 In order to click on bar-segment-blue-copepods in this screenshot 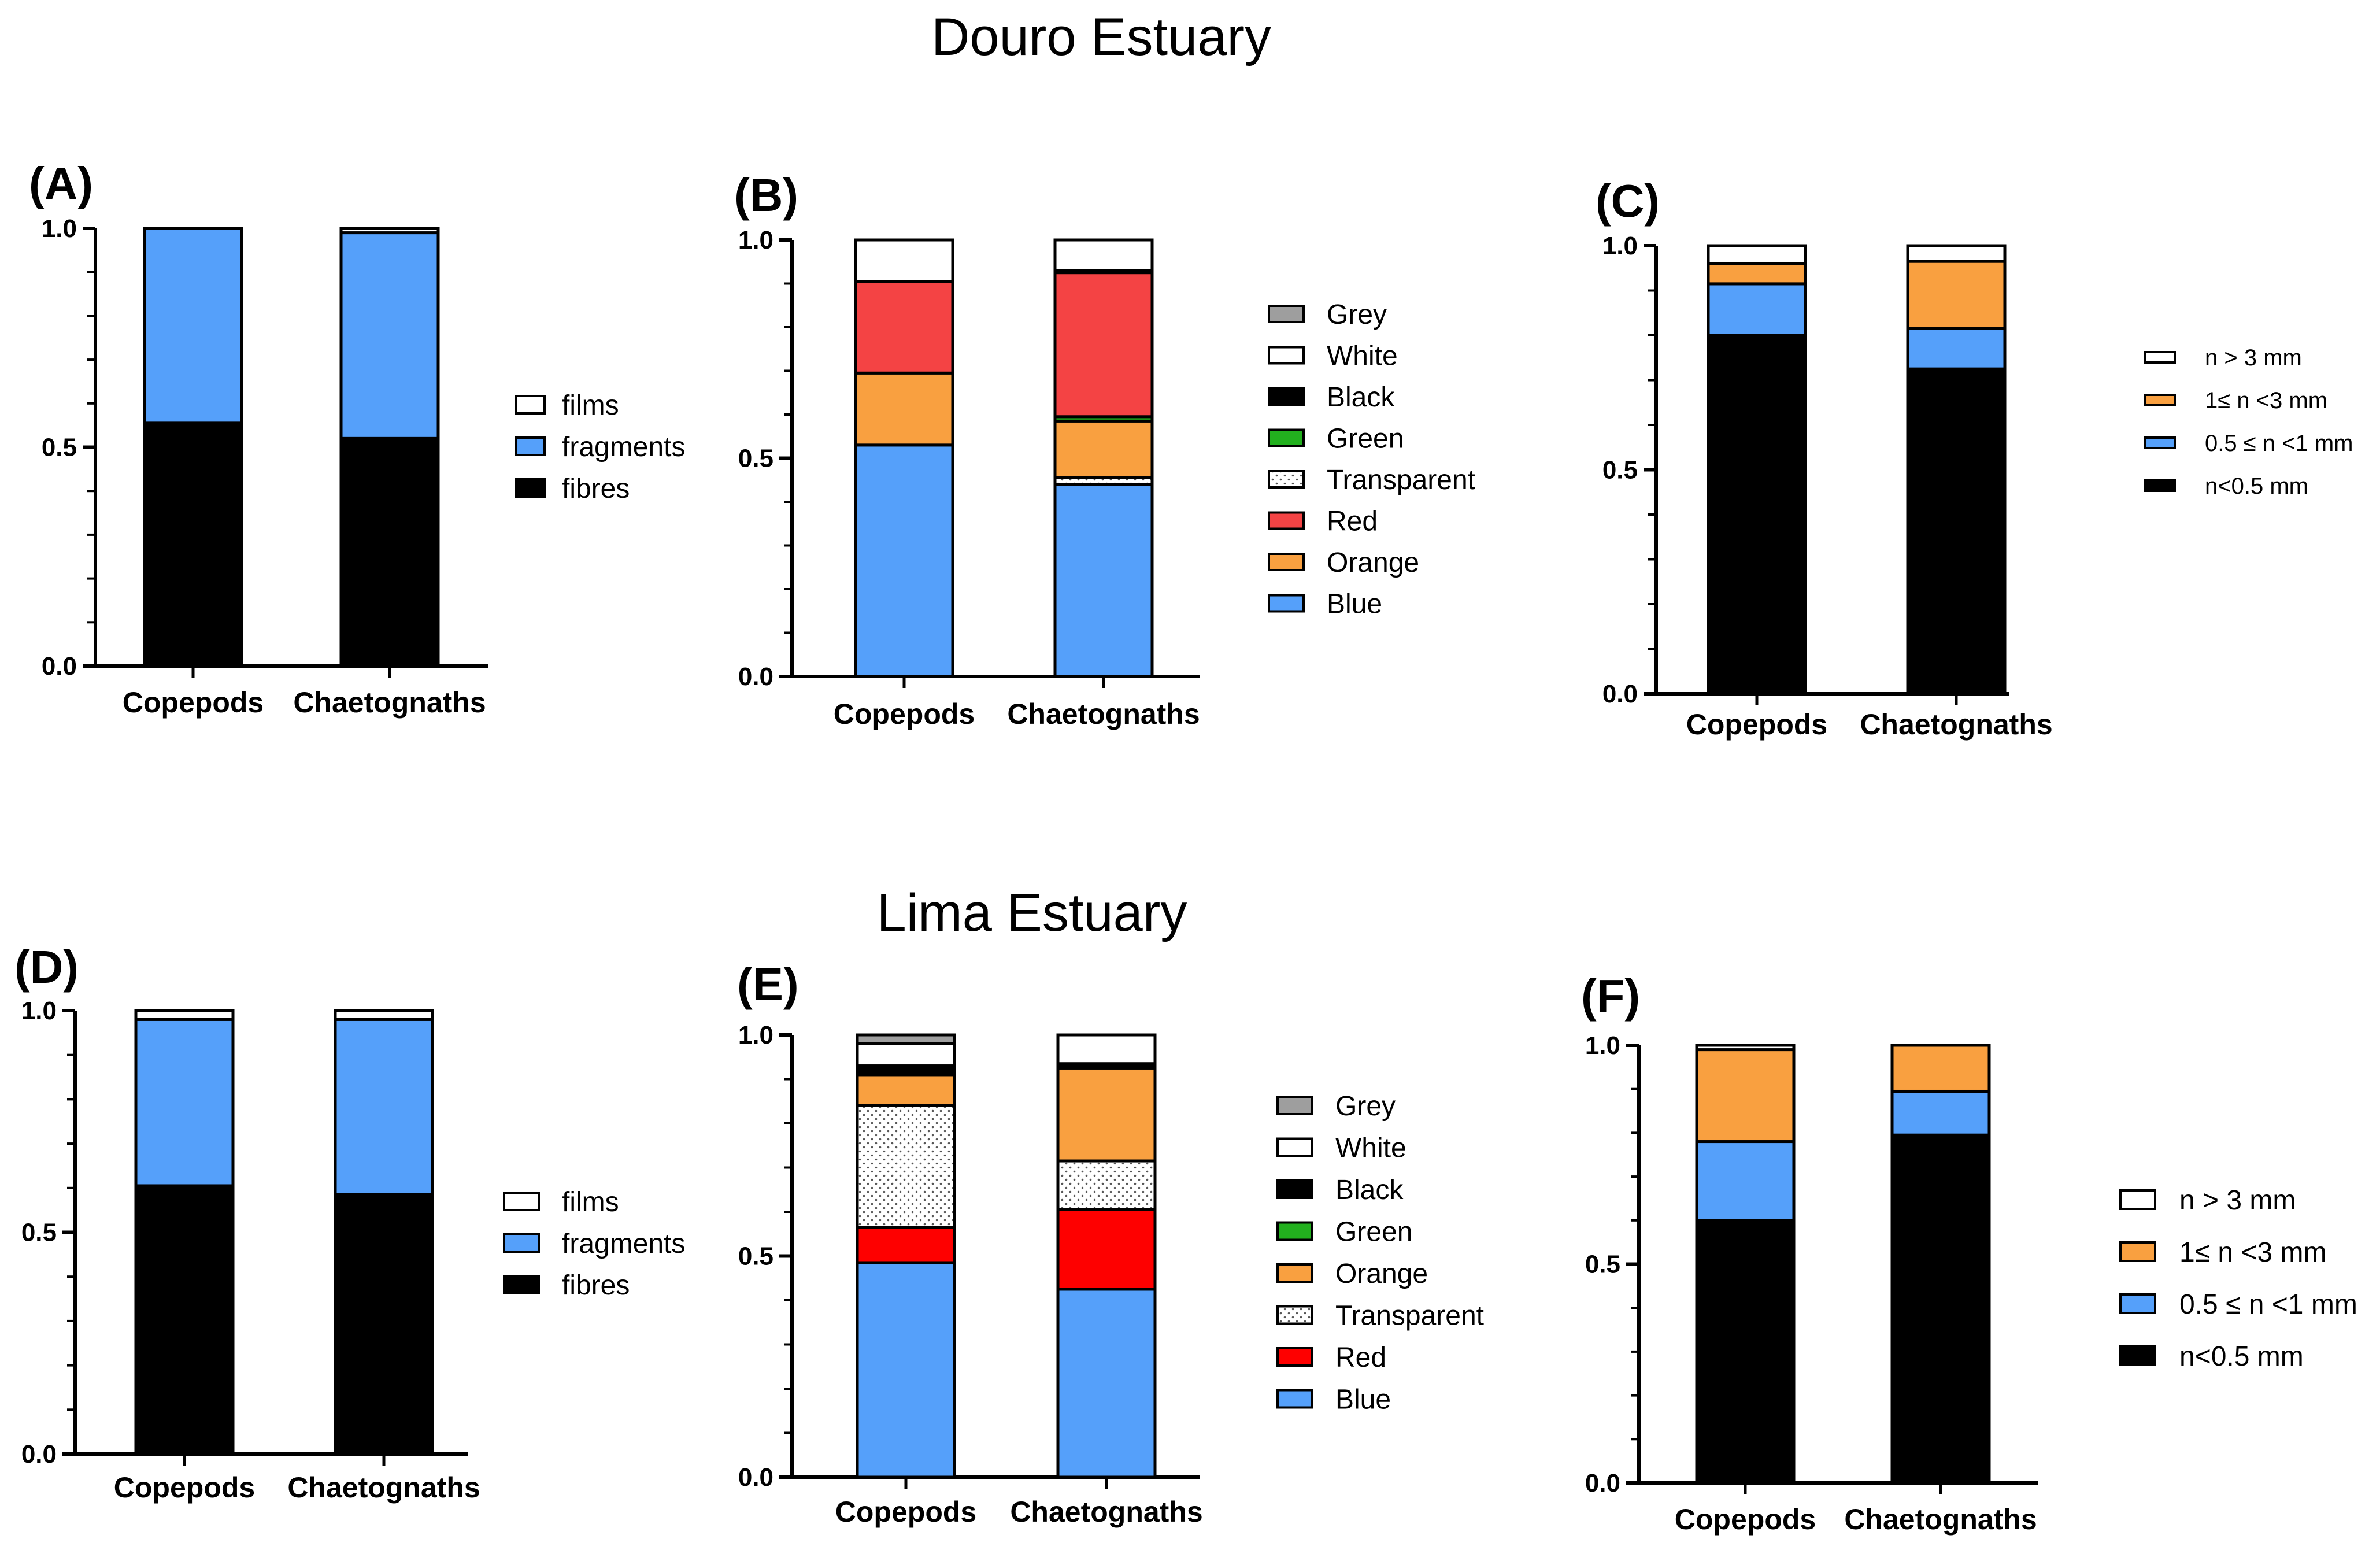, I will do `click(904, 560)`.